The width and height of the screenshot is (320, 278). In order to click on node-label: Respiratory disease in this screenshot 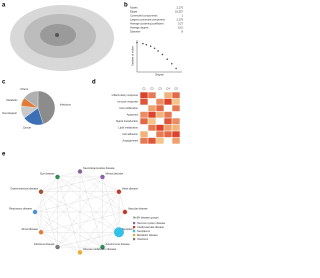, I will do `click(20, 209)`.